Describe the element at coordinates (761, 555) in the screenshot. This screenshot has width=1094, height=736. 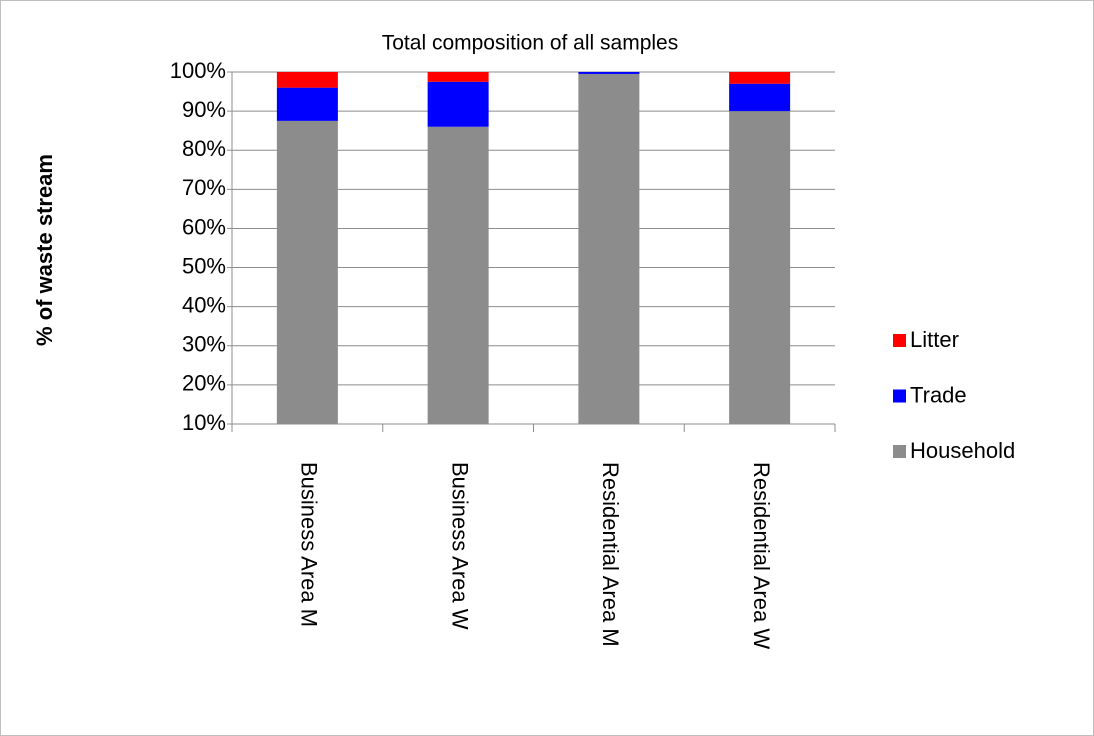
I see `x-tick-label: Residential Area W` at that location.